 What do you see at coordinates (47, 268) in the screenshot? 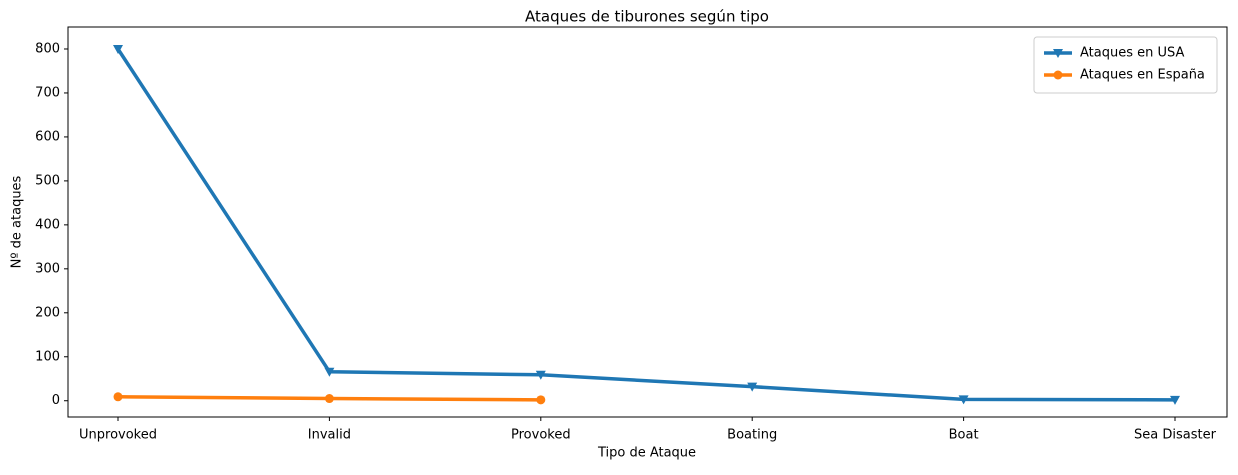
I see `y-tick-label: 300` at bounding box center [47, 268].